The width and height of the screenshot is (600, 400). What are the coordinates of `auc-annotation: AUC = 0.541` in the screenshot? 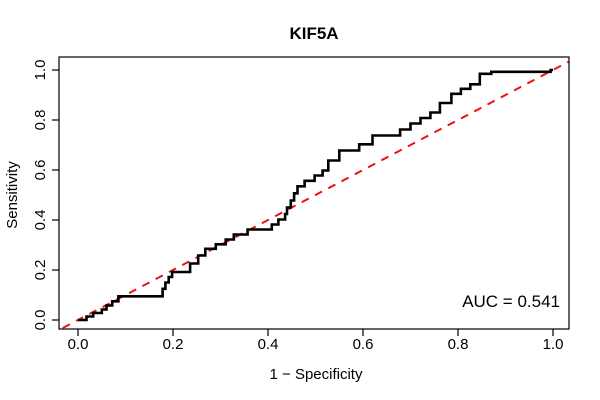 It's located at (511, 301).